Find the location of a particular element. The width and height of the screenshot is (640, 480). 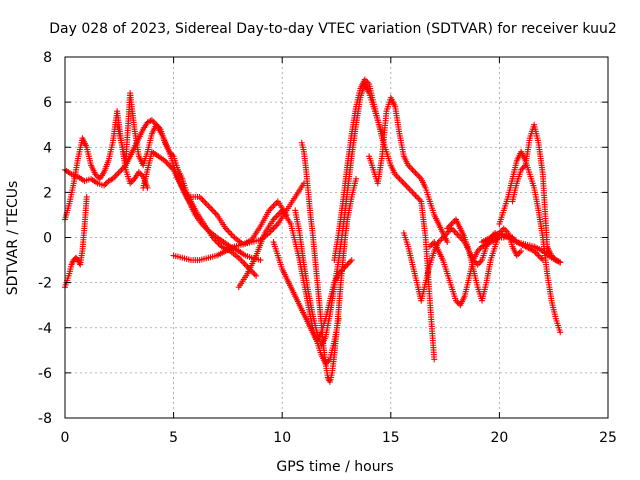

series-sat-l is located at coordinates (384, 219).